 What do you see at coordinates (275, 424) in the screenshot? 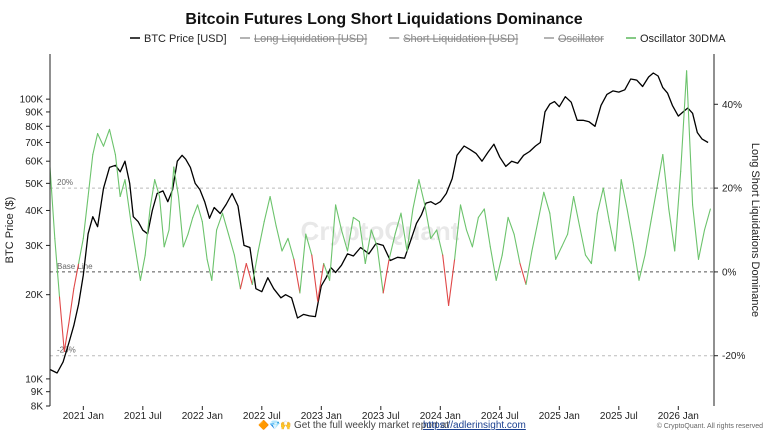
I see `footer-icons: 🔶💎🙌` at bounding box center [275, 424].